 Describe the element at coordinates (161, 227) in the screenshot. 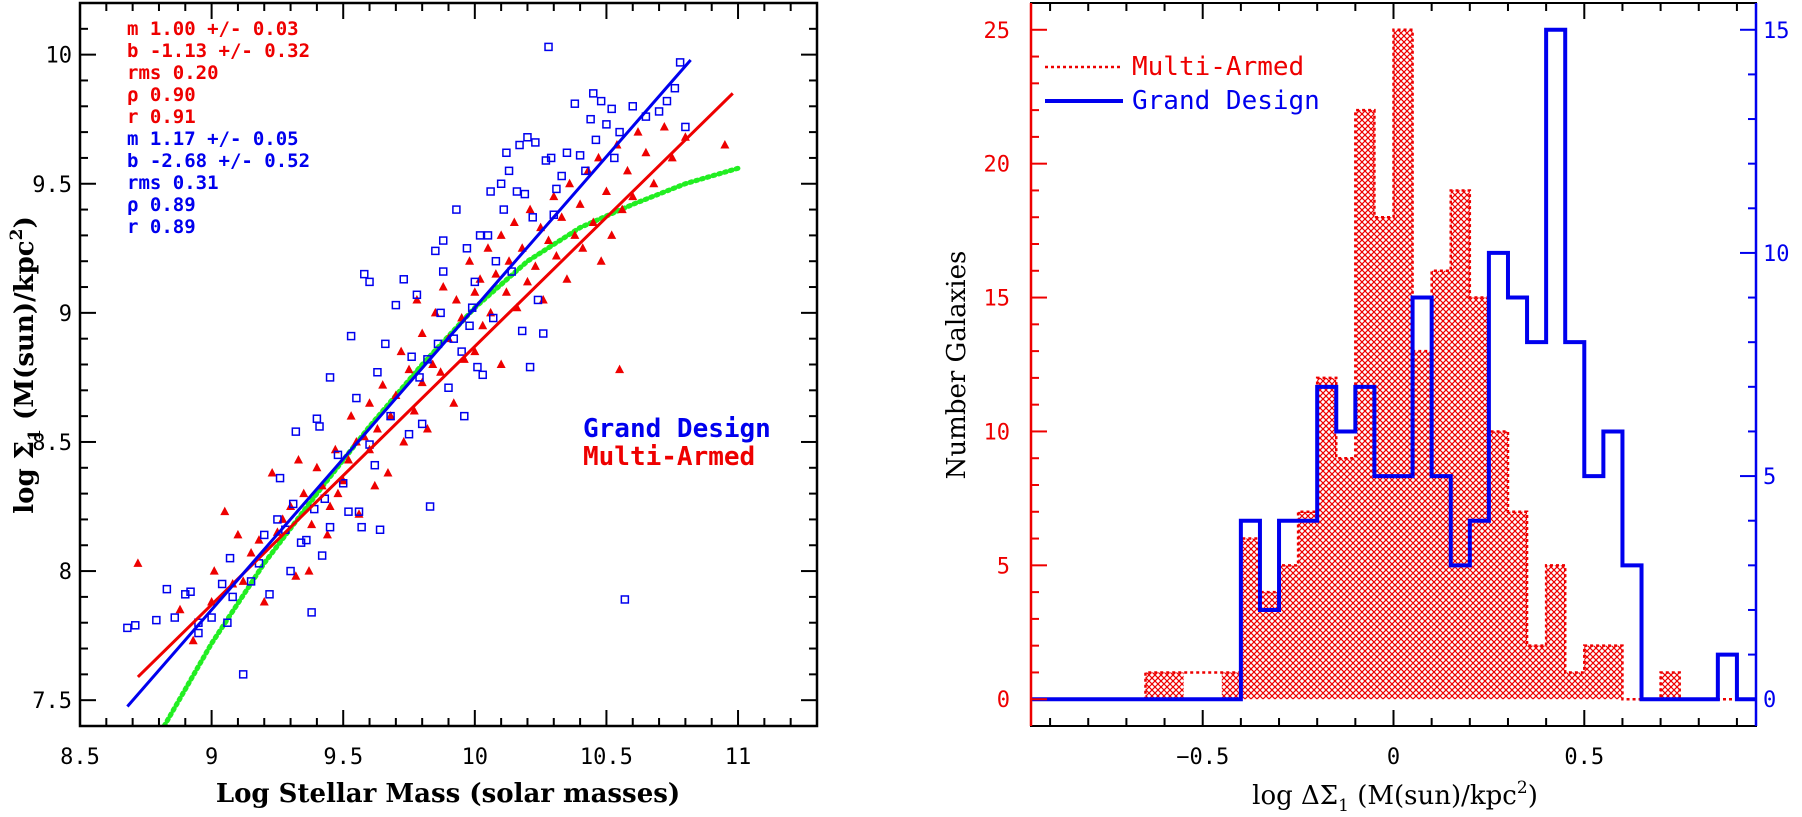

I see `annot-grand-r: r 0.89` at that location.